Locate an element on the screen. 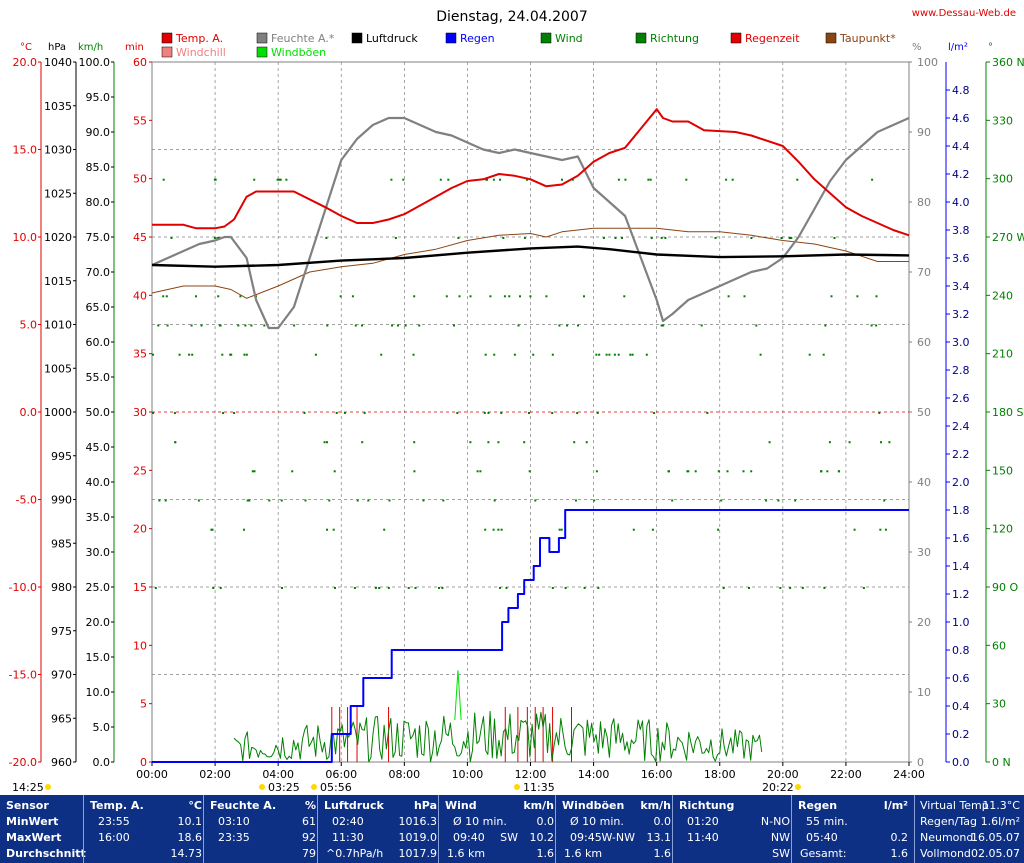 The image size is (1024, 863). tick-temp-label: 20.0 is located at coordinates (25, 62).